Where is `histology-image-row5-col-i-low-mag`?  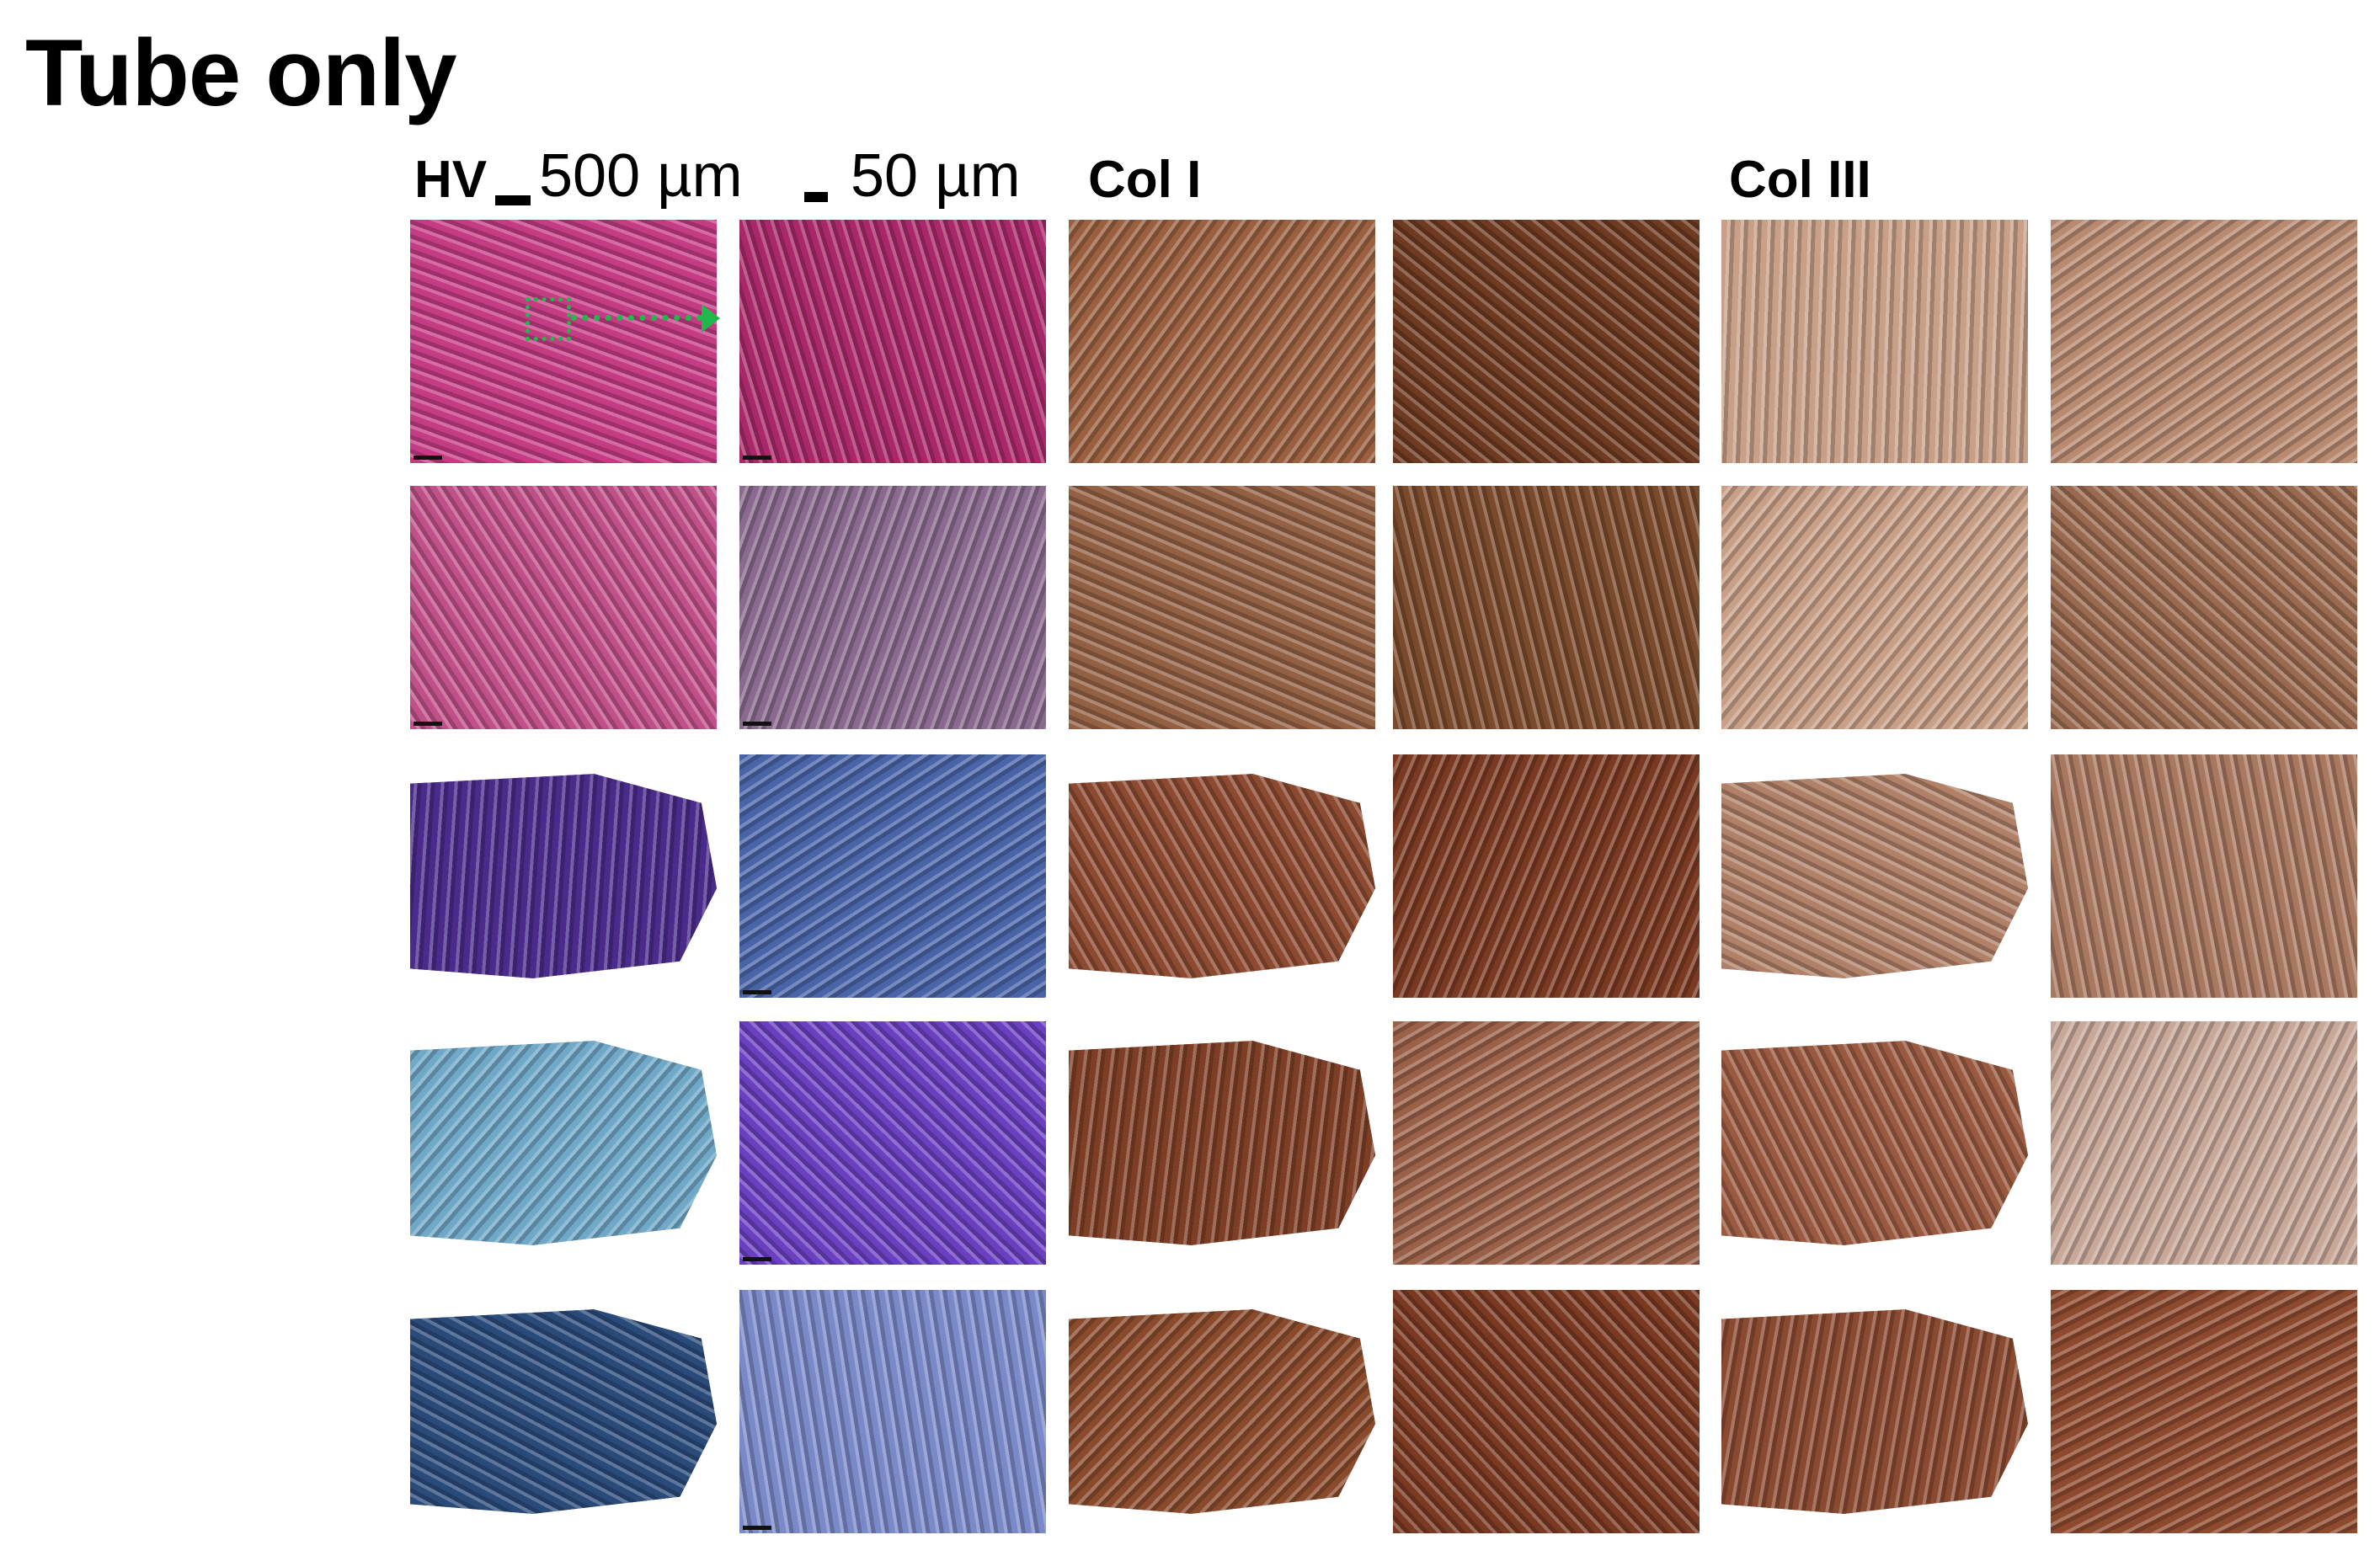 histology-image-row5-col-i-low-mag is located at coordinates (1222, 1411).